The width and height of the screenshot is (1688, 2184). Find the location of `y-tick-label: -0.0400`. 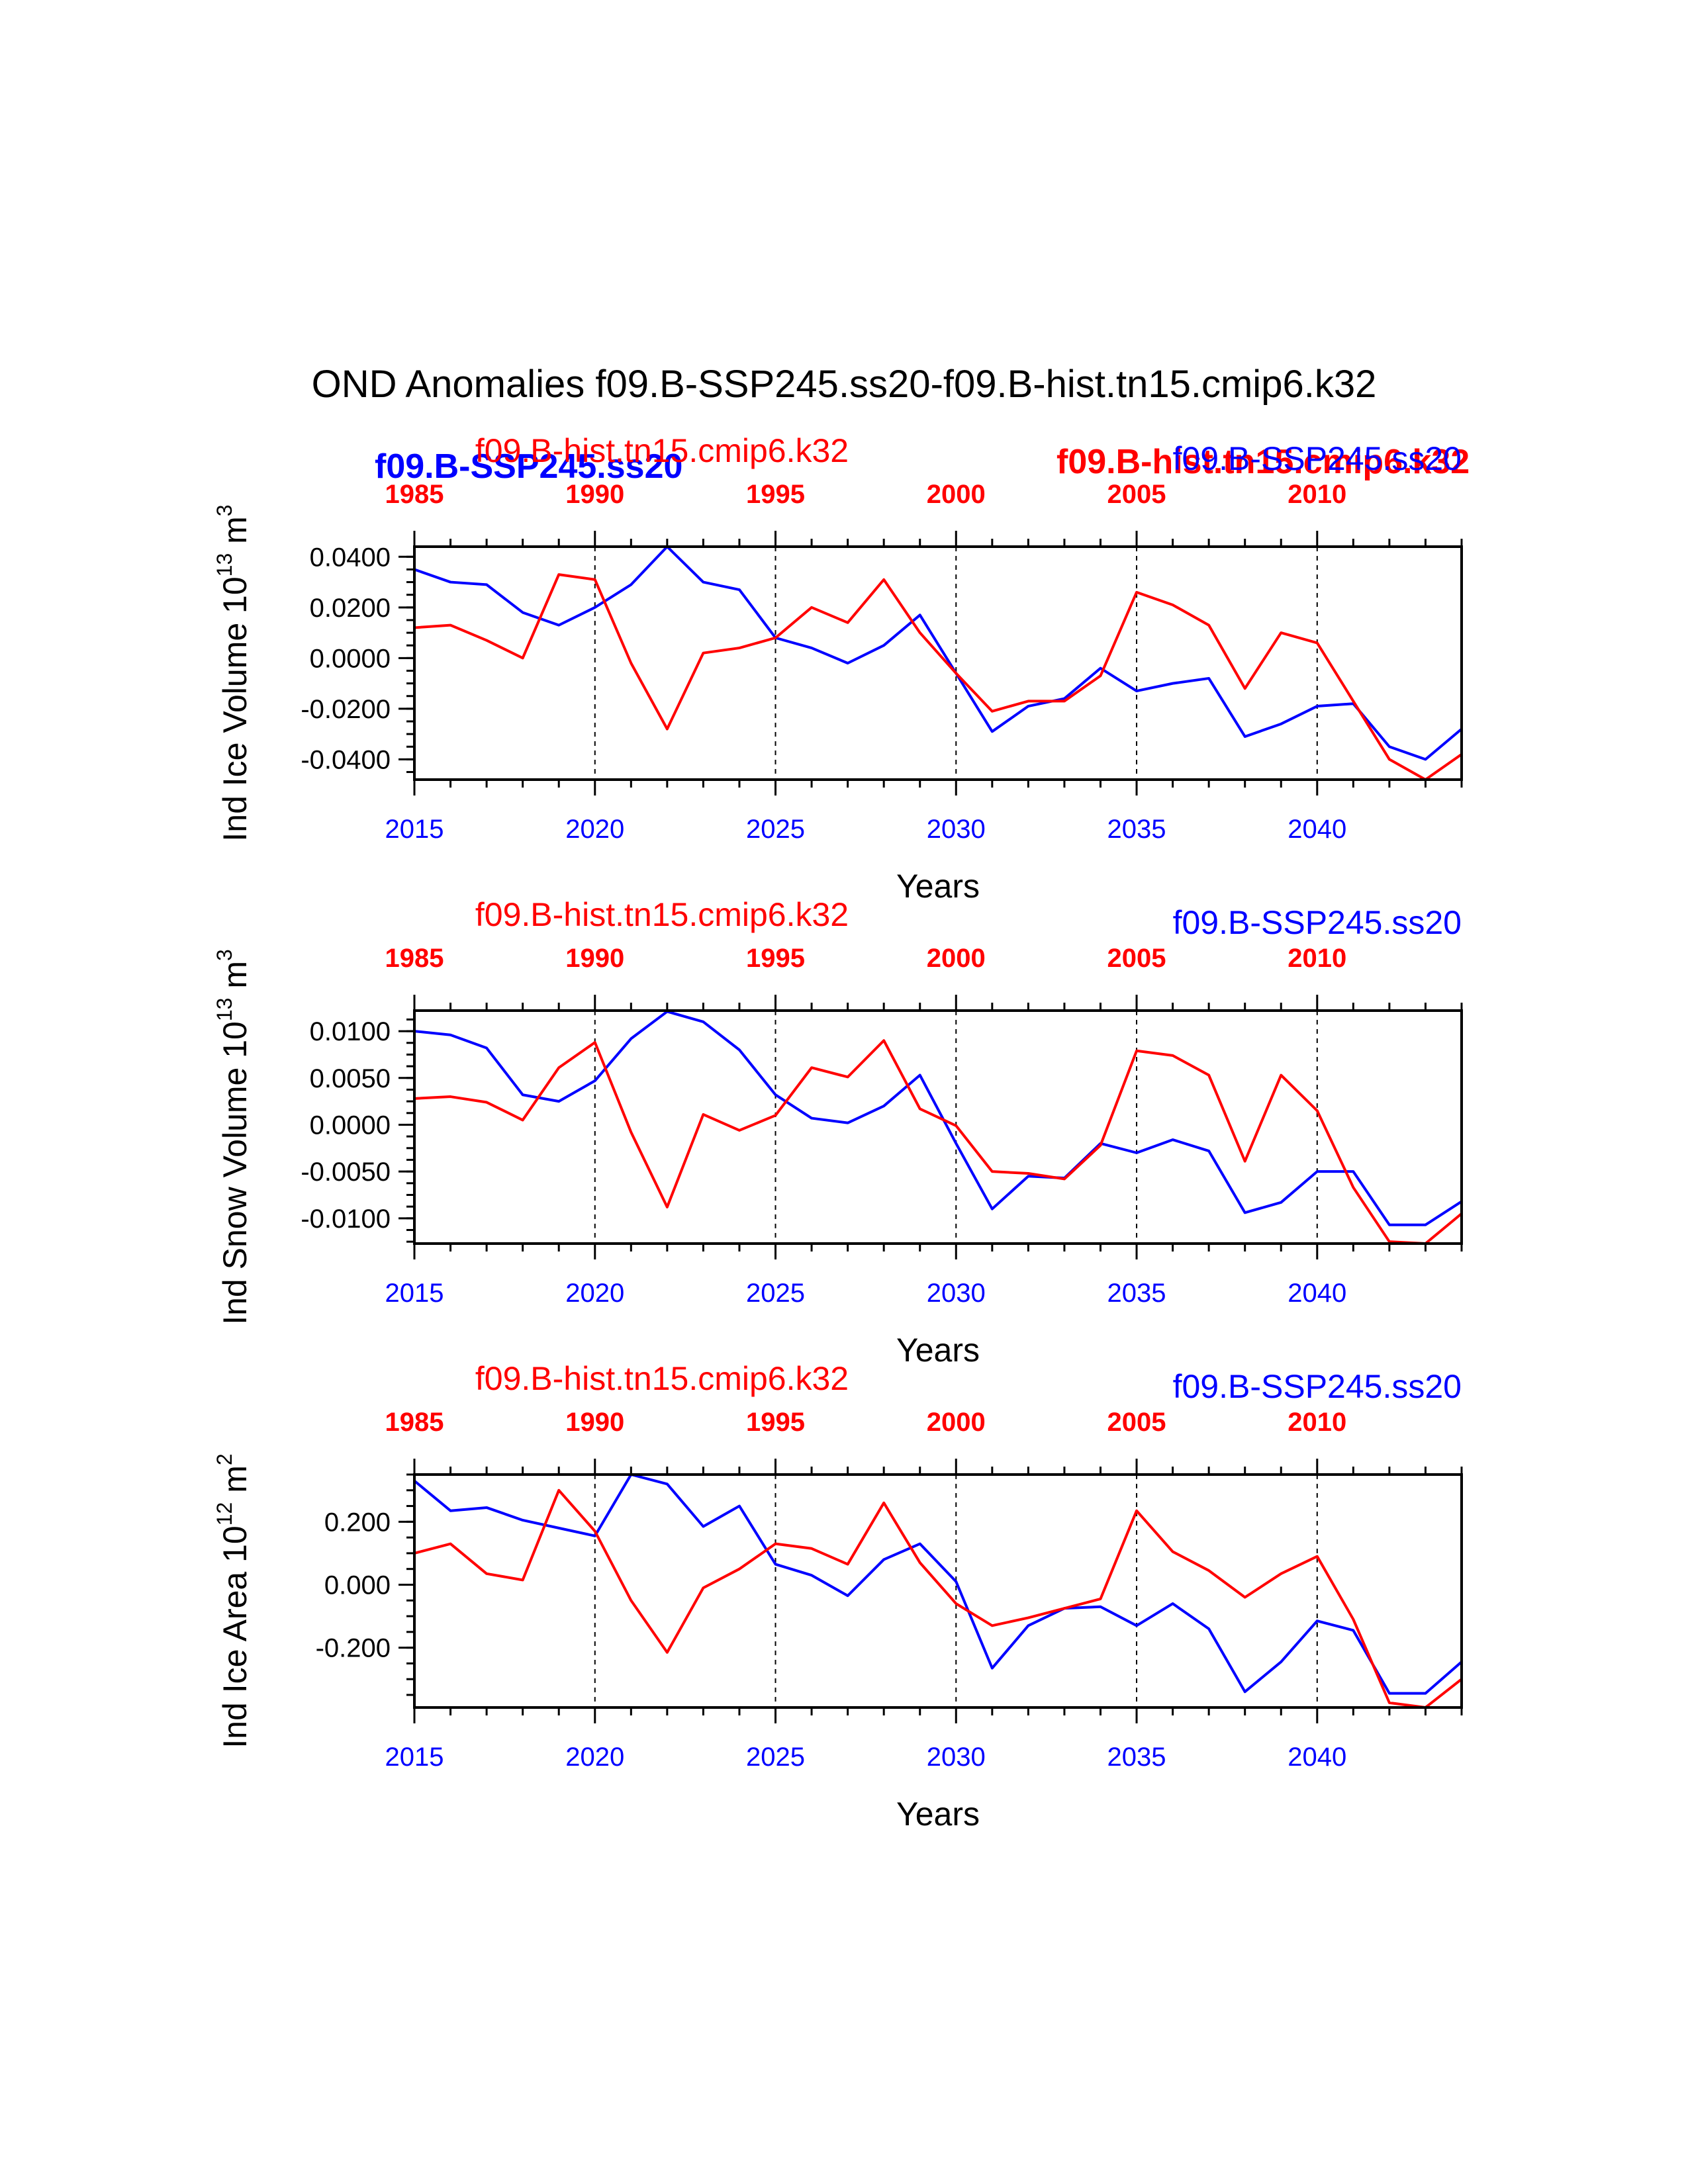

y-tick-label: -0.0400 is located at coordinates (346, 759).